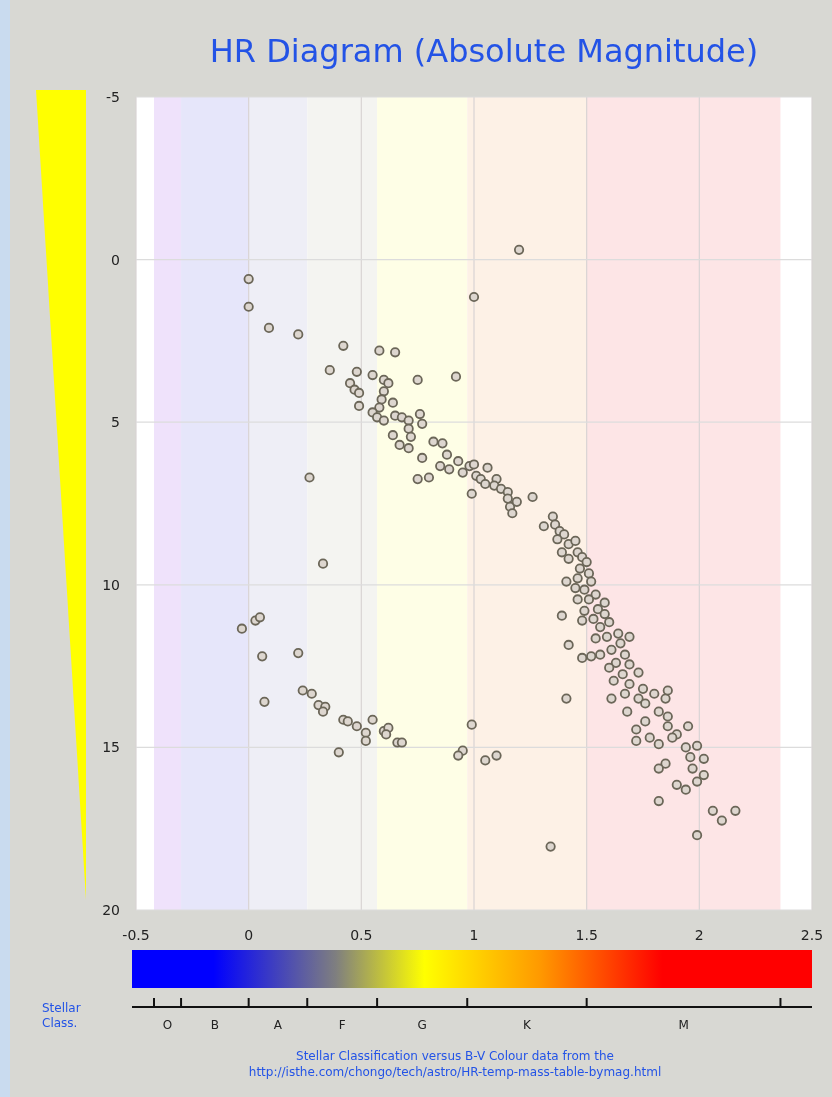  I want to click on x-tick-label: 2.5, so click(812, 935).